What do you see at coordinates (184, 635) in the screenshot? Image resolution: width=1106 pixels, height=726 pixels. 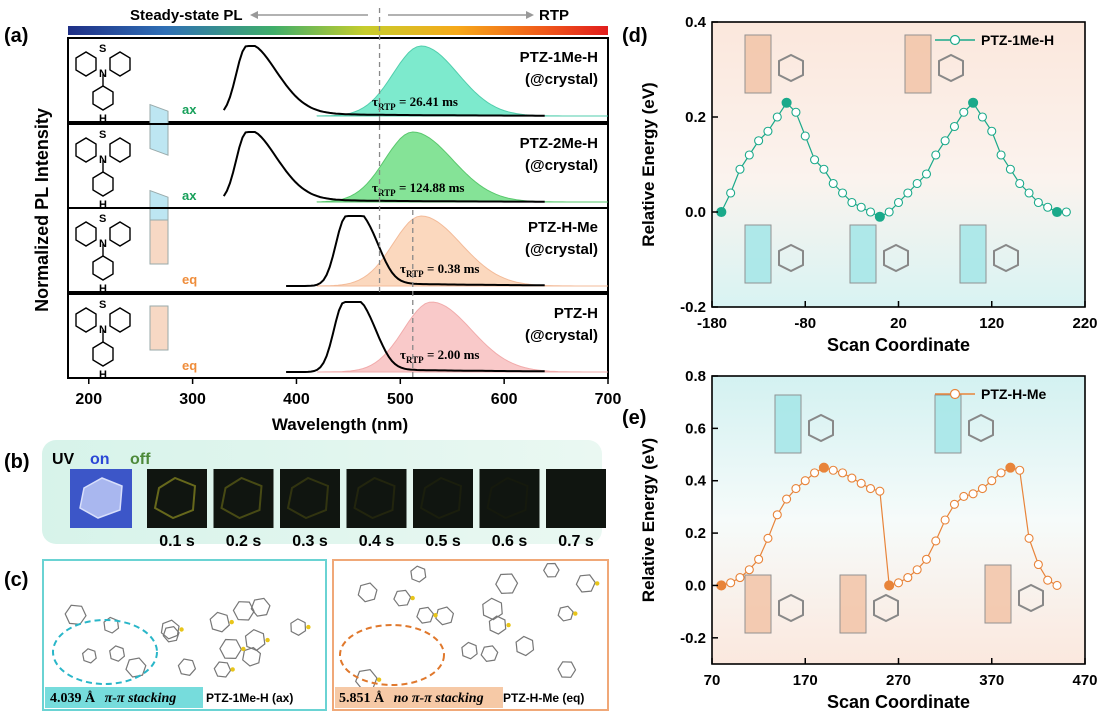 I see `panel-c-left-box` at bounding box center [184, 635].